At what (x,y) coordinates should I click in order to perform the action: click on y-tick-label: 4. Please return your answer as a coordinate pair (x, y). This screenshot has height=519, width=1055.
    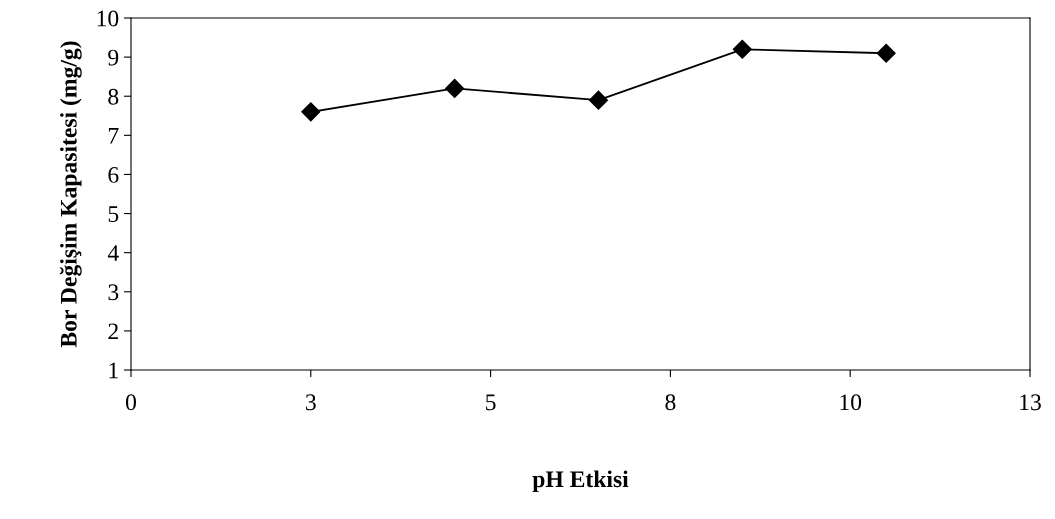
    Looking at the image, I should click on (113, 253).